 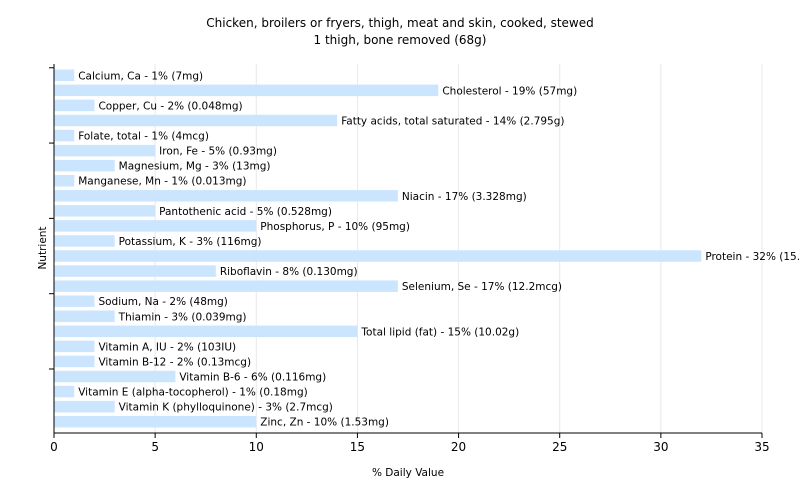 What do you see at coordinates (464, 197) in the screenshot?
I see `bar-label: Niacin - 17% (3.328mg)` at bounding box center [464, 197].